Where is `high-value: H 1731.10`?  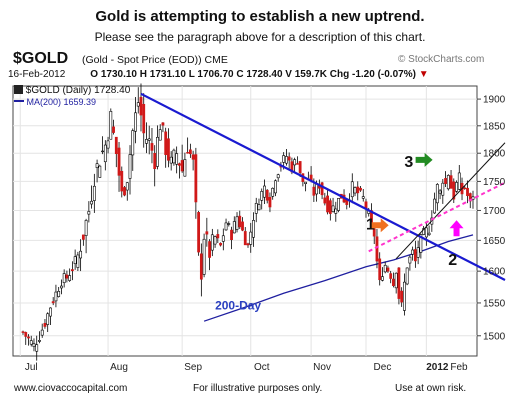 high-value: H 1731.10 is located at coordinates (162, 74).